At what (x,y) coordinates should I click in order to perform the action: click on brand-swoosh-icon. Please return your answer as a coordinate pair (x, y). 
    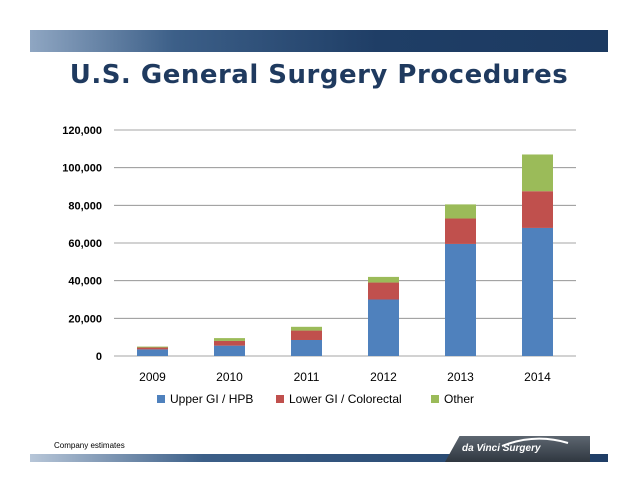
    Looking at the image, I should click on (535, 442).